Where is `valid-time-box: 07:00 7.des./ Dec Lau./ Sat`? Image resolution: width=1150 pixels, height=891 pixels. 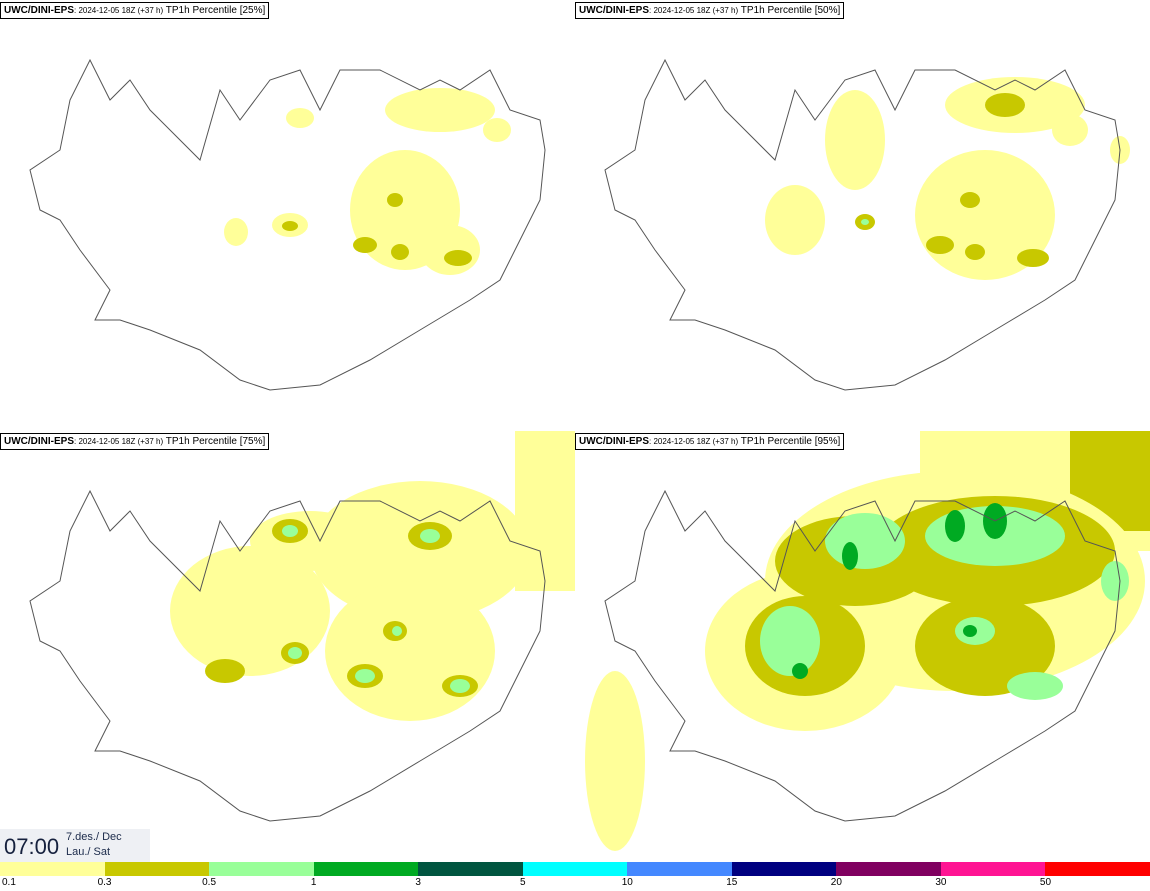
valid-time-box: 07:00 7.des./ Dec Lau./ Sat is located at coordinates (75, 845).